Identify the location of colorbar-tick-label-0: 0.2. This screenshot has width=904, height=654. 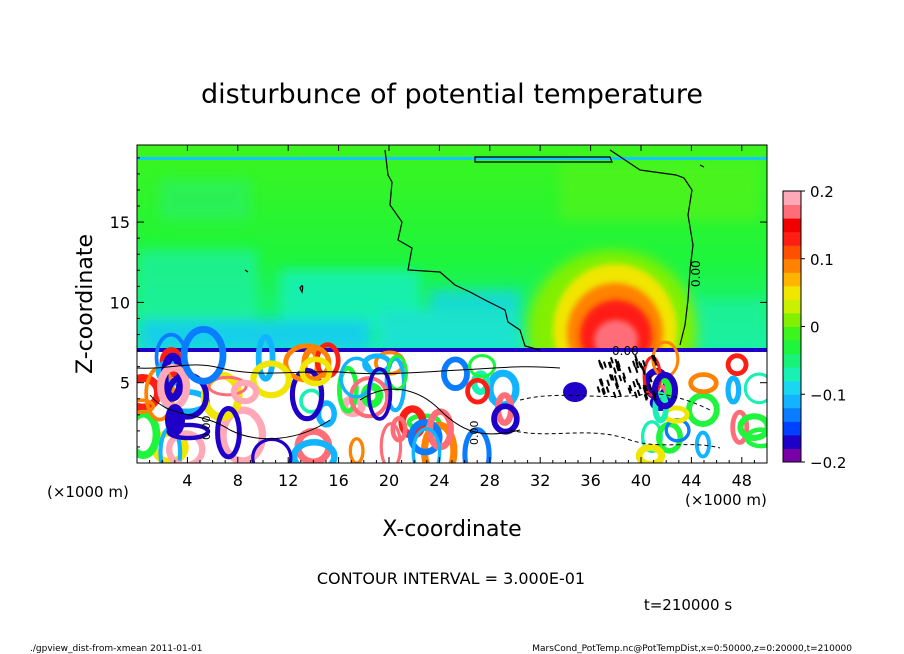
(822, 192).